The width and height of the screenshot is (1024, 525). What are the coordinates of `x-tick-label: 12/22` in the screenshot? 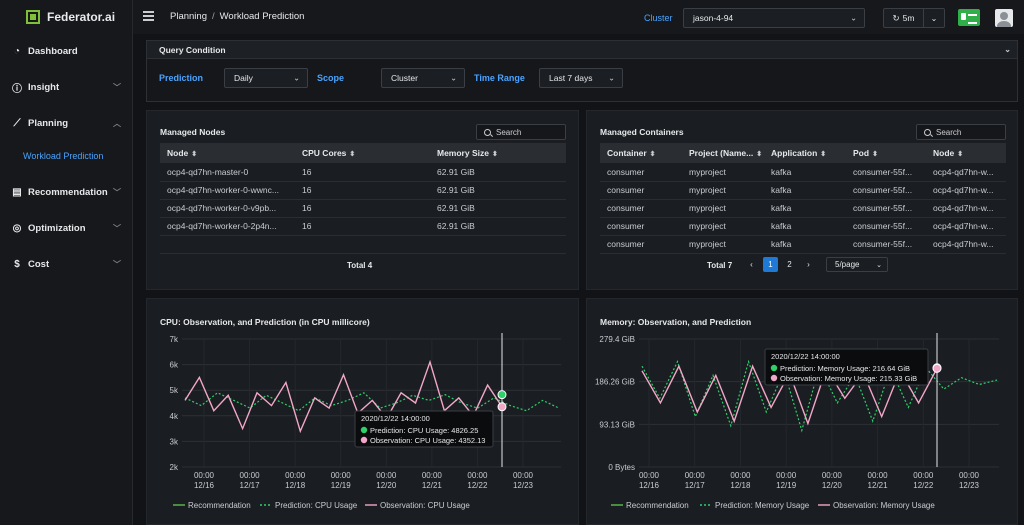 It's located at (477, 485).